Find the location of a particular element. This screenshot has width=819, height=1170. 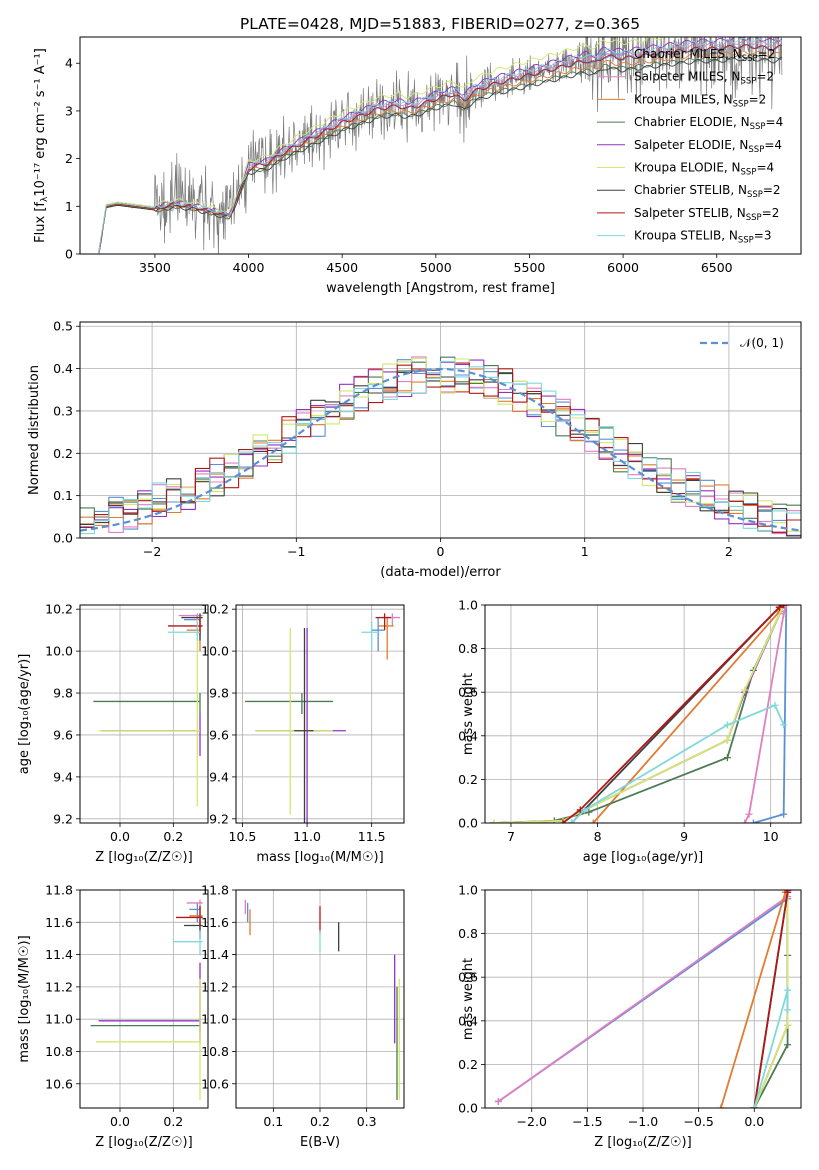

x-tick-label: 0.3 is located at coordinates (367, 1121).